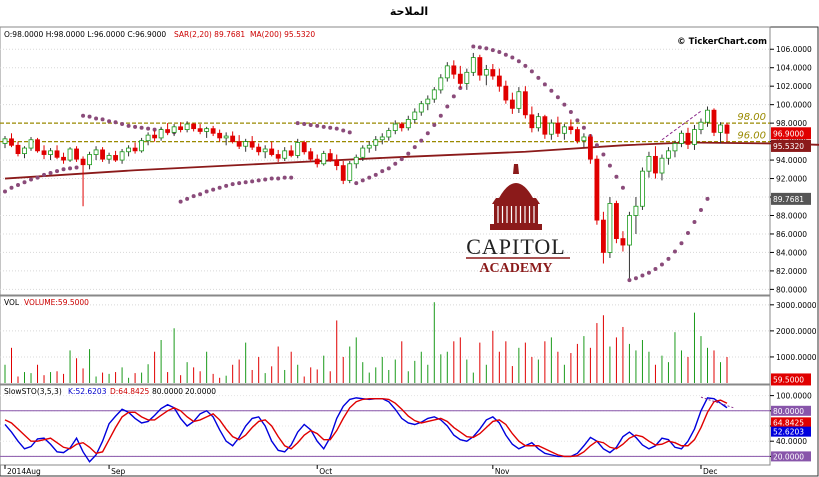 This screenshot has width=819, height=477. What do you see at coordinates (366, 427) in the screenshot?
I see `stochastic-d-line` at bounding box center [366, 427].